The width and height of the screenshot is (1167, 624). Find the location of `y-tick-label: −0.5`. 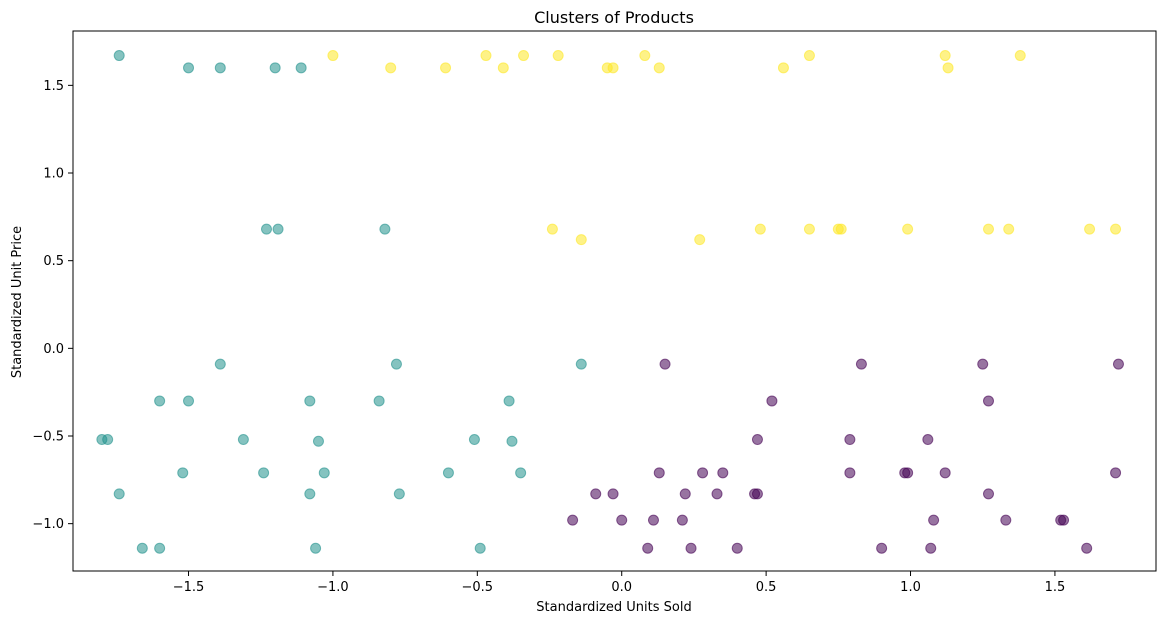

y-tick-label: −0.5 is located at coordinates (48, 437).